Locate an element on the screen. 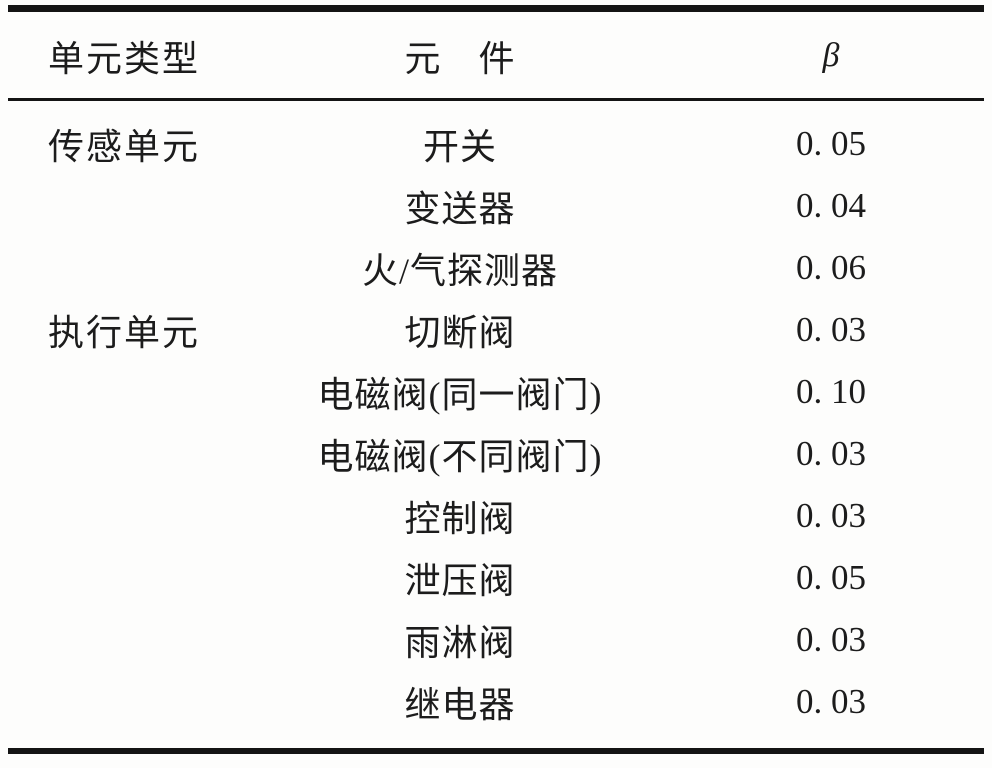 This screenshot has width=992, height=768. header-unit-type: 单元类型 is located at coordinates (124, 59).